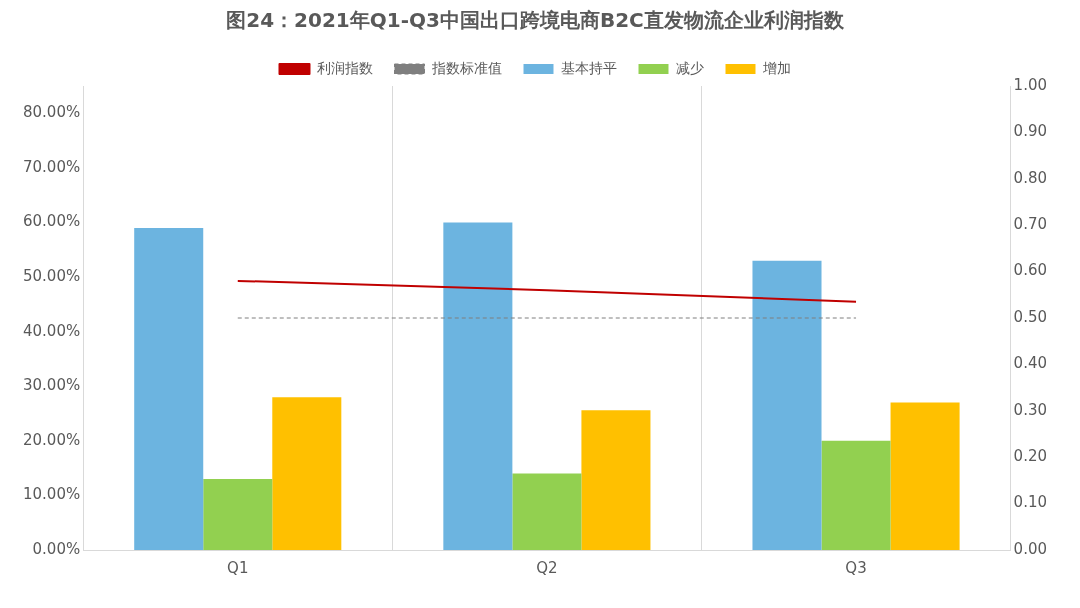  Describe the element at coordinates (1030, 502) in the screenshot. I see `y2-tick-label: 0.10` at that location.